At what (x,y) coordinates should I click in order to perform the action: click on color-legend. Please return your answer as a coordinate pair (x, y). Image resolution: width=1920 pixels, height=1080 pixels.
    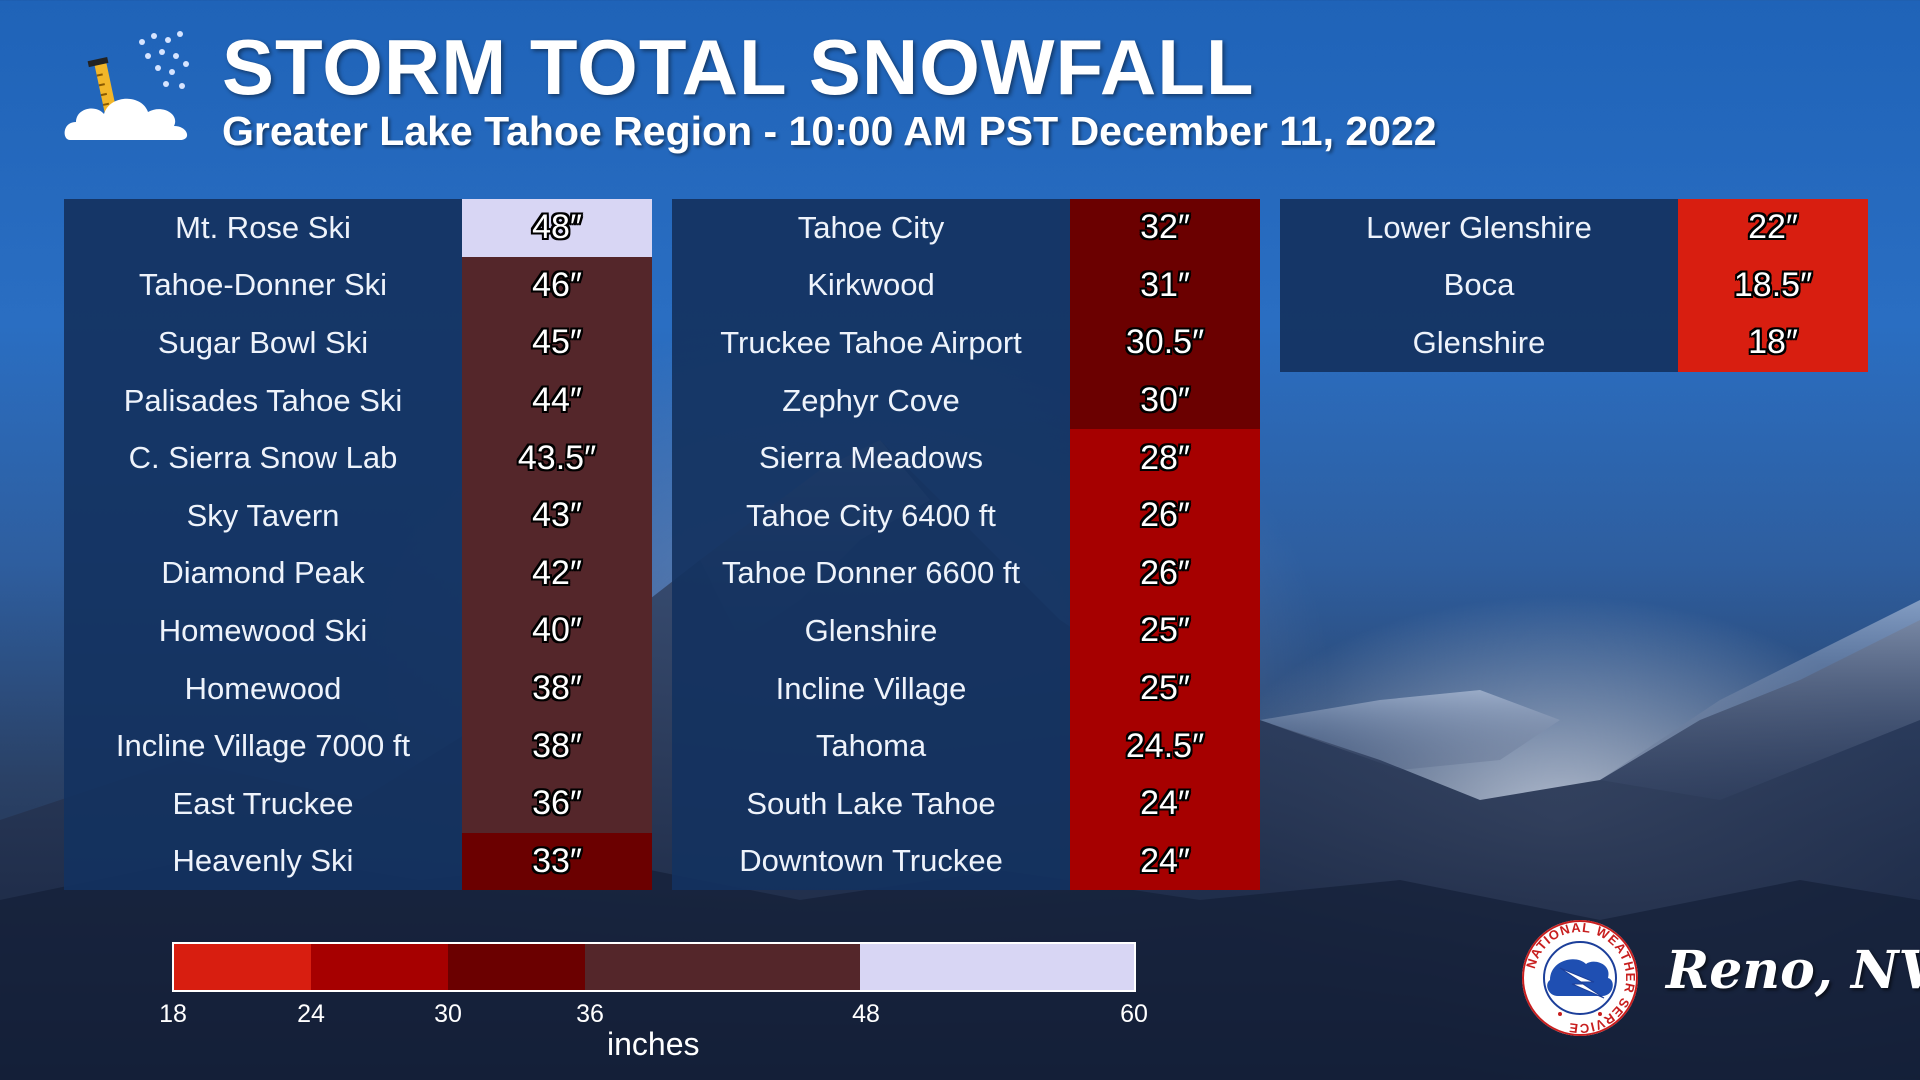
    Looking at the image, I should click on (654, 967).